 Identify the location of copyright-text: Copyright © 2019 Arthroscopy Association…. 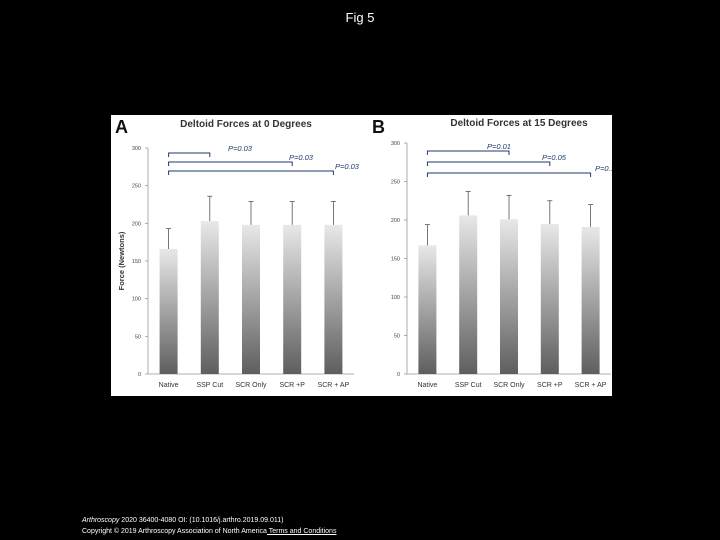
(174, 531).